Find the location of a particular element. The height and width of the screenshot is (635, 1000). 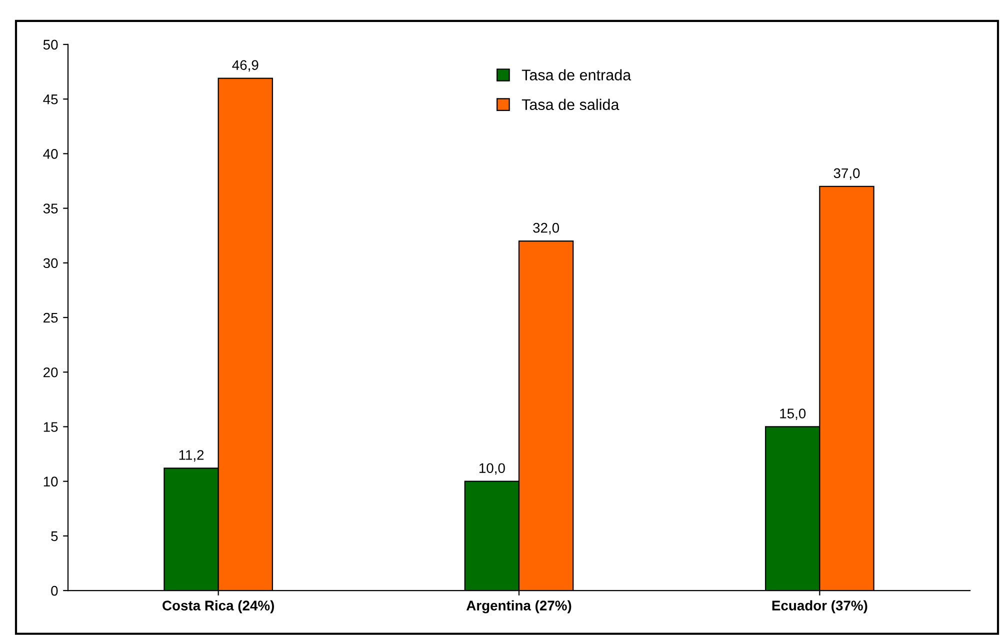

data-label: 15,0 is located at coordinates (793, 414).